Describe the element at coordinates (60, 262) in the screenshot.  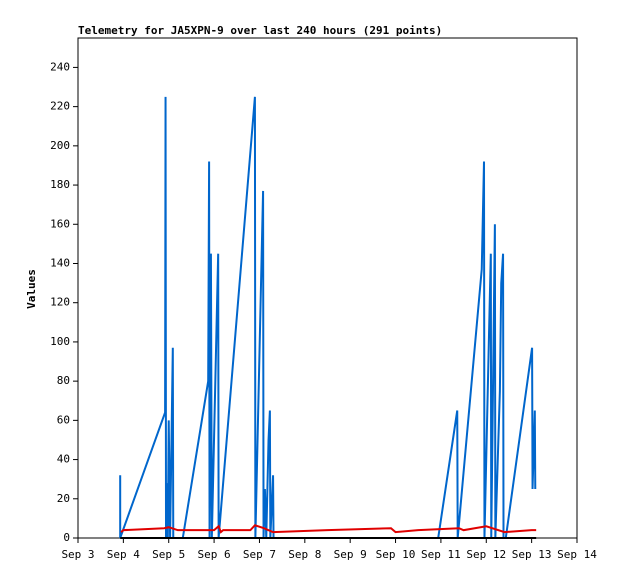
I see `y-tick-label: 140` at that location.